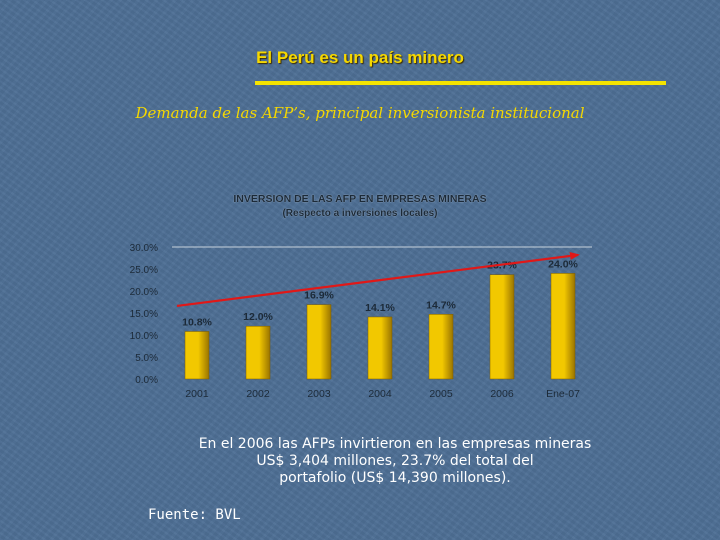 This screenshot has width=720, height=540. What do you see at coordinates (460, 83) in the screenshot?
I see `title-underline` at bounding box center [460, 83].